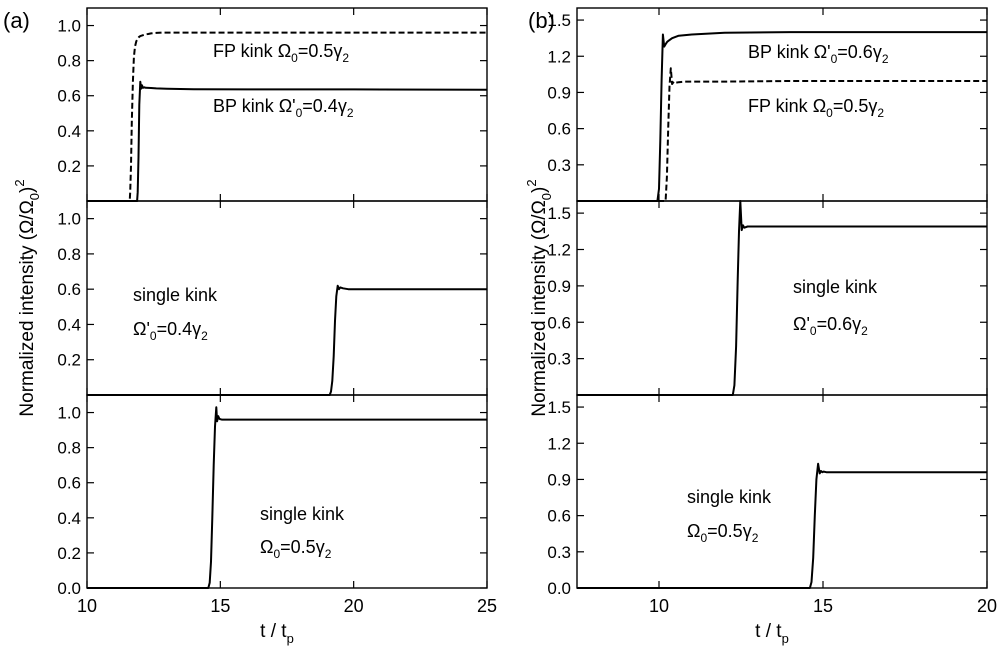 This screenshot has height=653, width=1002. I want to click on x-tick-label: 25, so click(487, 606).